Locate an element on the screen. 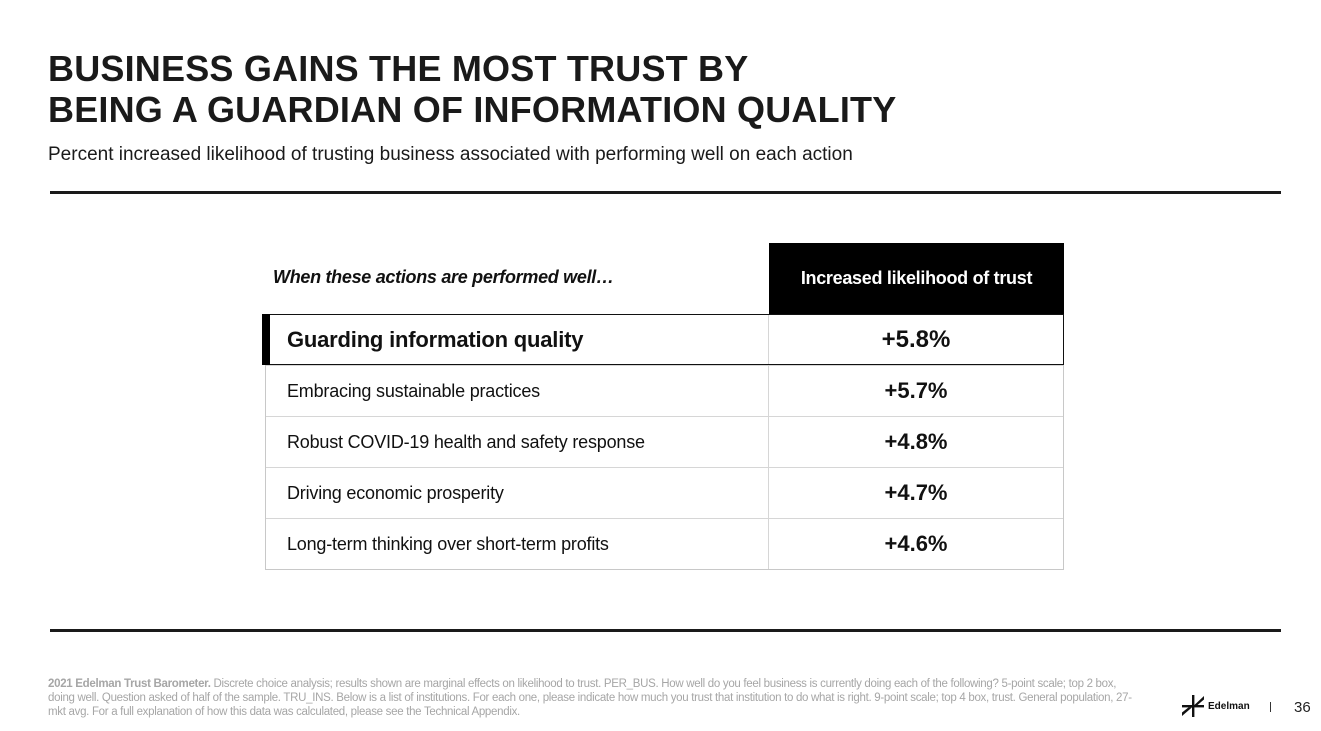 The image size is (1321, 731). row-value: +5.8% is located at coordinates (916, 339).